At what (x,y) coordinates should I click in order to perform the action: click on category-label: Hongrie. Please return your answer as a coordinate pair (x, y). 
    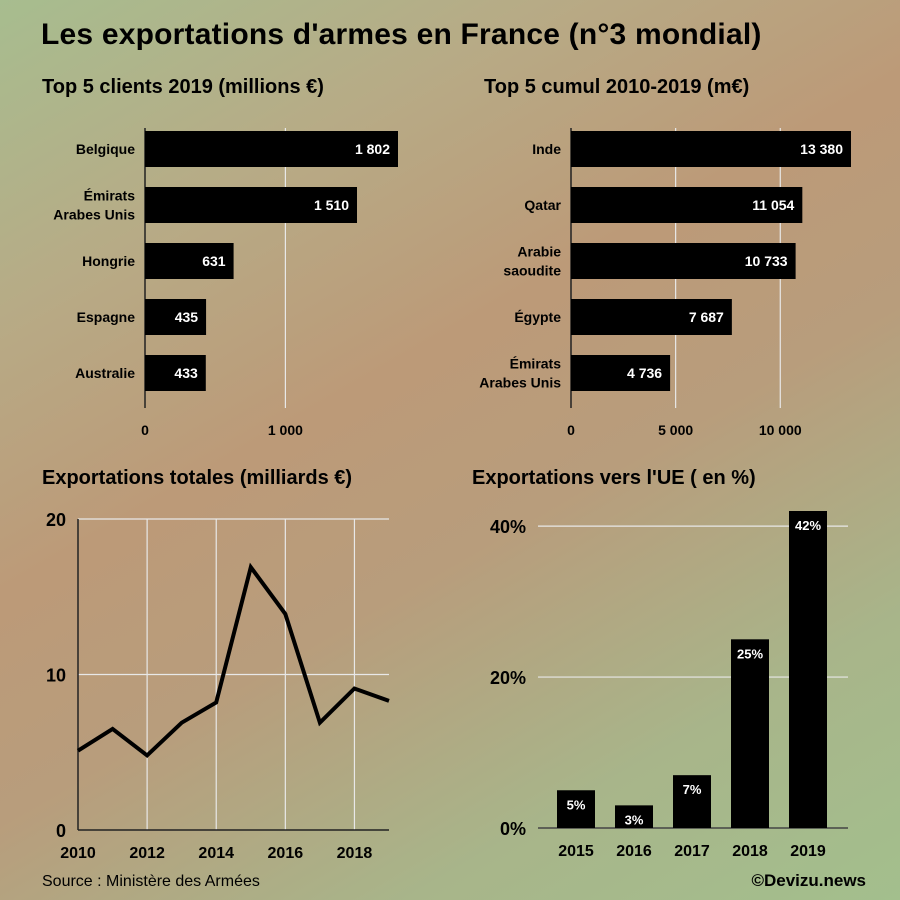
    Looking at the image, I should click on (108, 261).